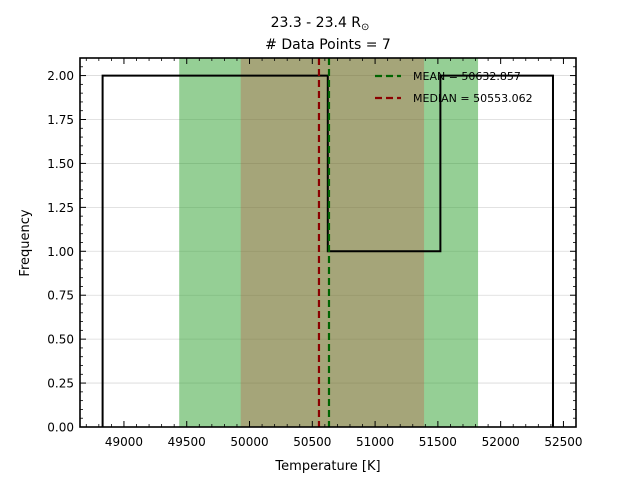  Describe the element at coordinates (60, 428) in the screenshot. I see `y-tick-label-0: 0.00` at that location.